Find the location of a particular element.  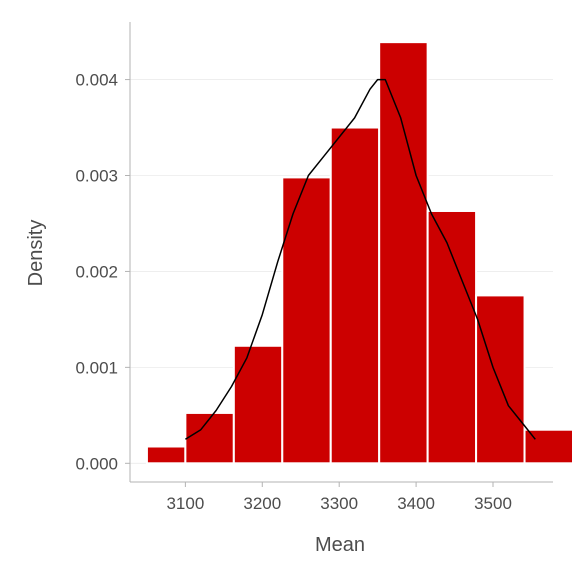

y-tick-label: 0.001 is located at coordinates (96, 367).